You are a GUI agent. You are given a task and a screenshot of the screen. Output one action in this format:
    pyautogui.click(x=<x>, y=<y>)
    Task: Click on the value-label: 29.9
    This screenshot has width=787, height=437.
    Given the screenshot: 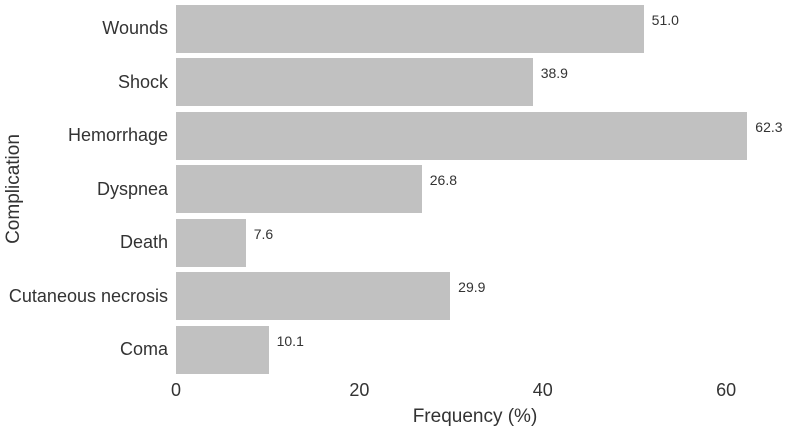 What is the action you would take?
    pyautogui.click(x=472, y=287)
    